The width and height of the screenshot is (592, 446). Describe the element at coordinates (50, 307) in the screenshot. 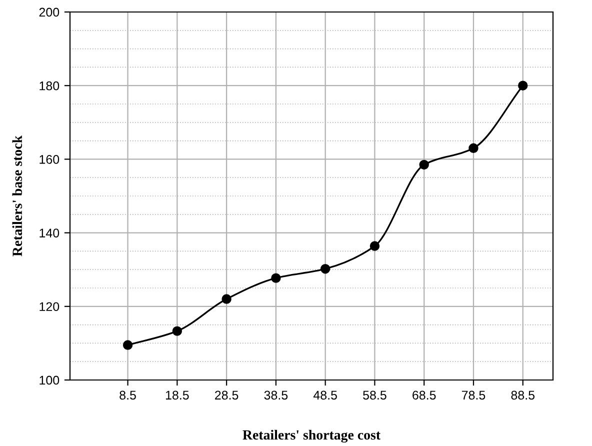

I see `y-tick-label: 120` at that location.